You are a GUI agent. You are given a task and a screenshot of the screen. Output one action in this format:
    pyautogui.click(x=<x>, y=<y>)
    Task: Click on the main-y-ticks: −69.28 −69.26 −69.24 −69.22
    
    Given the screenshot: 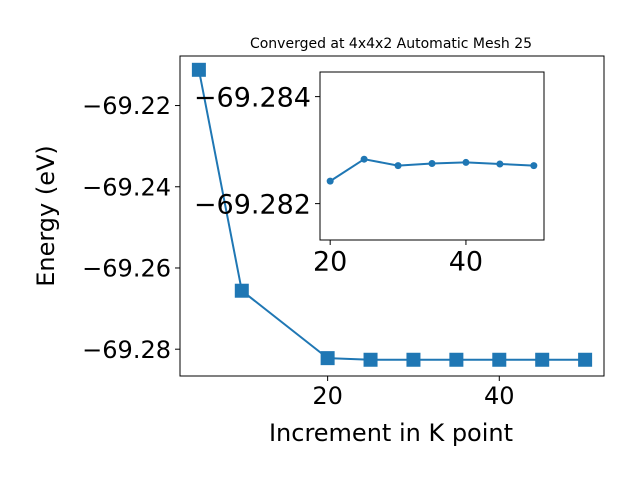 What is the action you would take?
    pyautogui.click(x=131, y=228)
    